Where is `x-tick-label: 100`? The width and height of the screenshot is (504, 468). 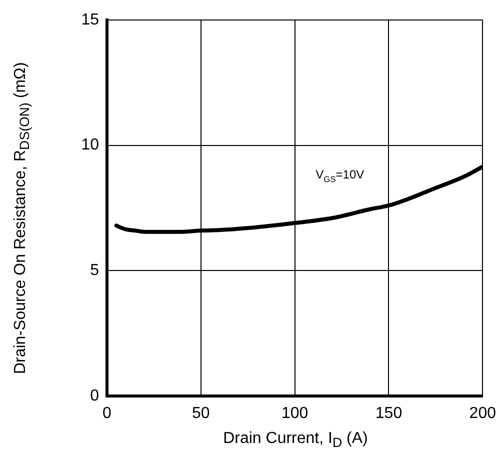
x-tick-label: 100 is located at coordinates (294, 413).